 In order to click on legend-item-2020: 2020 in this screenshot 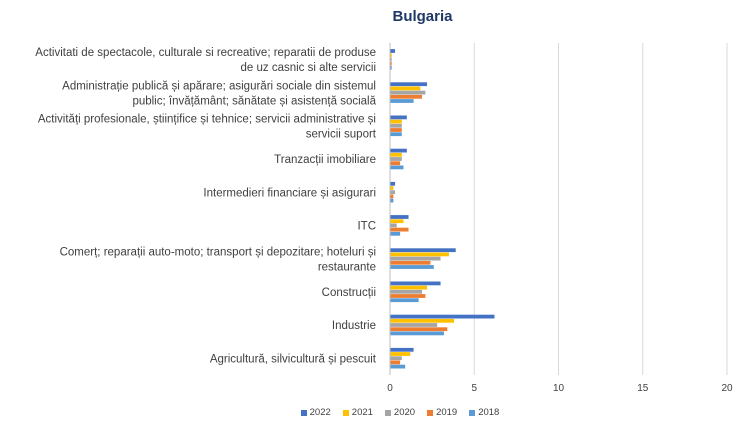, I will do `click(400, 412)`.